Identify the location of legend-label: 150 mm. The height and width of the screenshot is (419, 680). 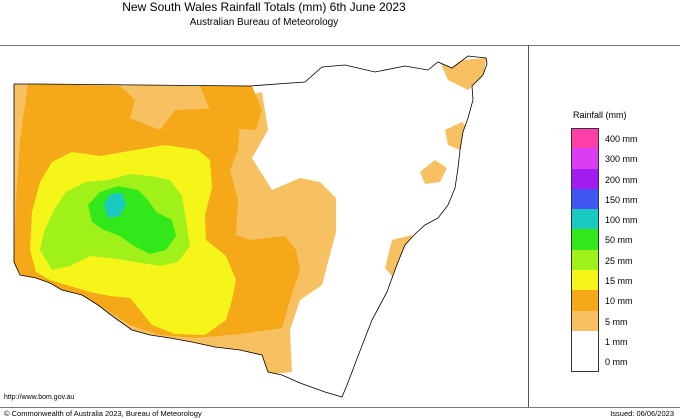
(621, 199).